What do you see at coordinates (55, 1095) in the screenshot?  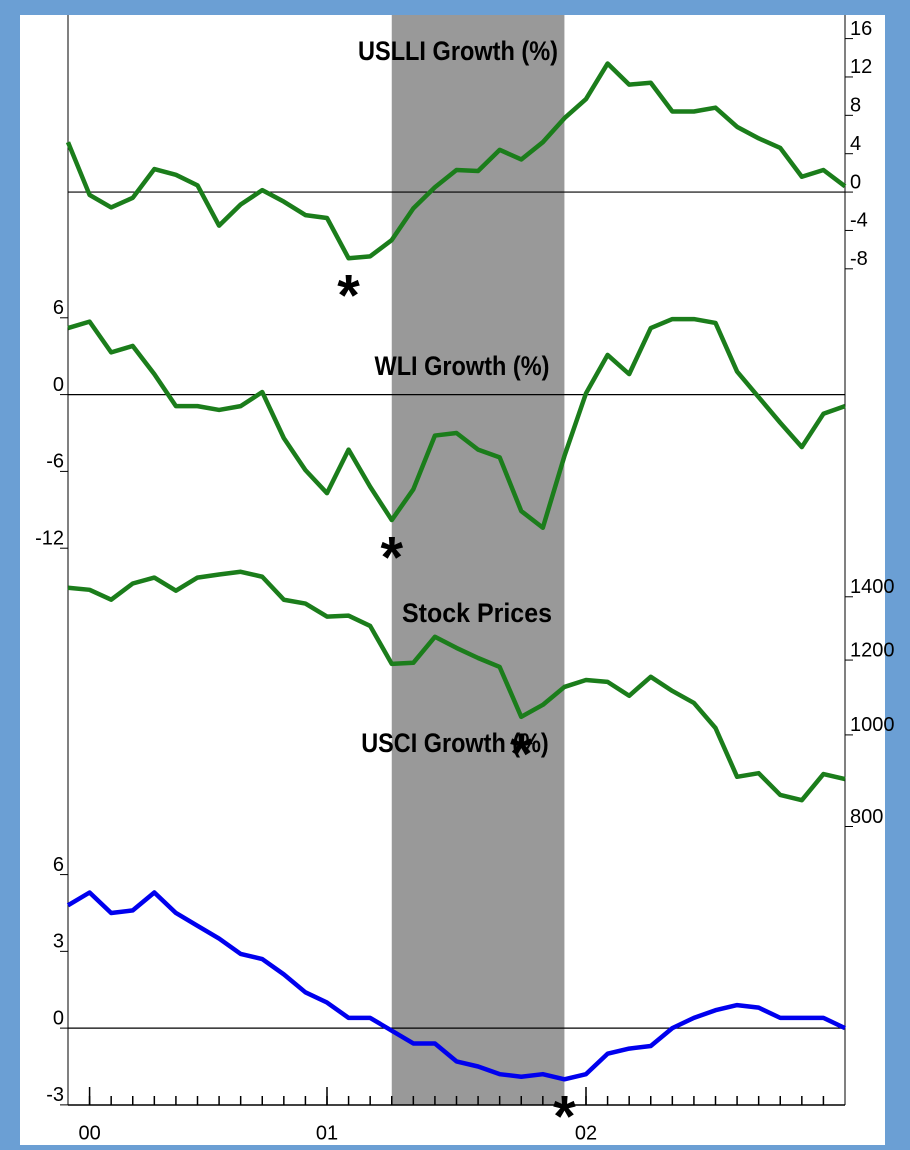 I see `y-tick-label: -3` at bounding box center [55, 1095].